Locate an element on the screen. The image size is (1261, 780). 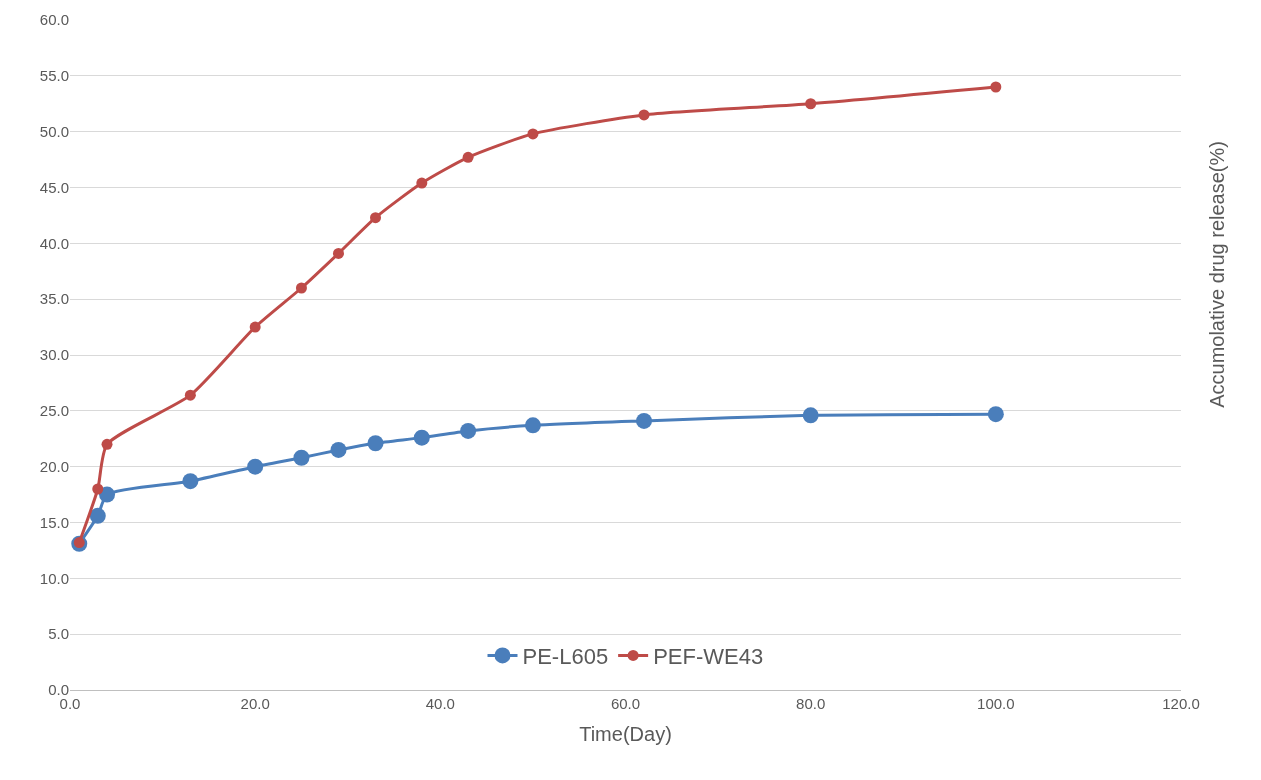
y-tick-label: 30.0 is located at coordinates (54, 355).